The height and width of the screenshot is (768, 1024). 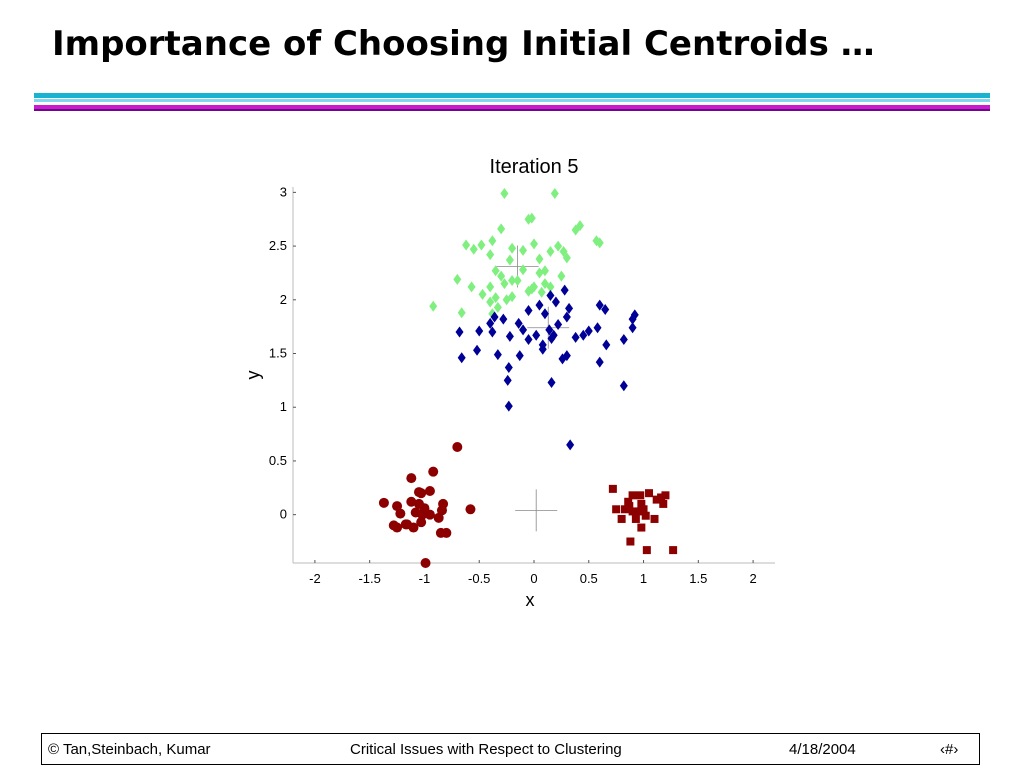 What do you see at coordinates (530, 600) in the screenshot?
I see `x-axis-label: x` at bounding box center [530, 600].